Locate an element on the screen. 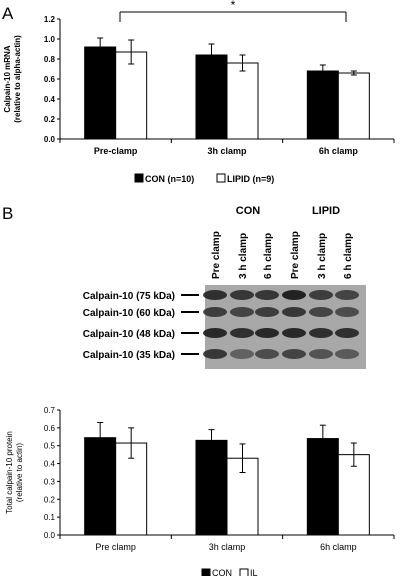 The height and width of the screenshot is (576, 406). chart-b-bar-lipid is located at coordinates (353, 495).